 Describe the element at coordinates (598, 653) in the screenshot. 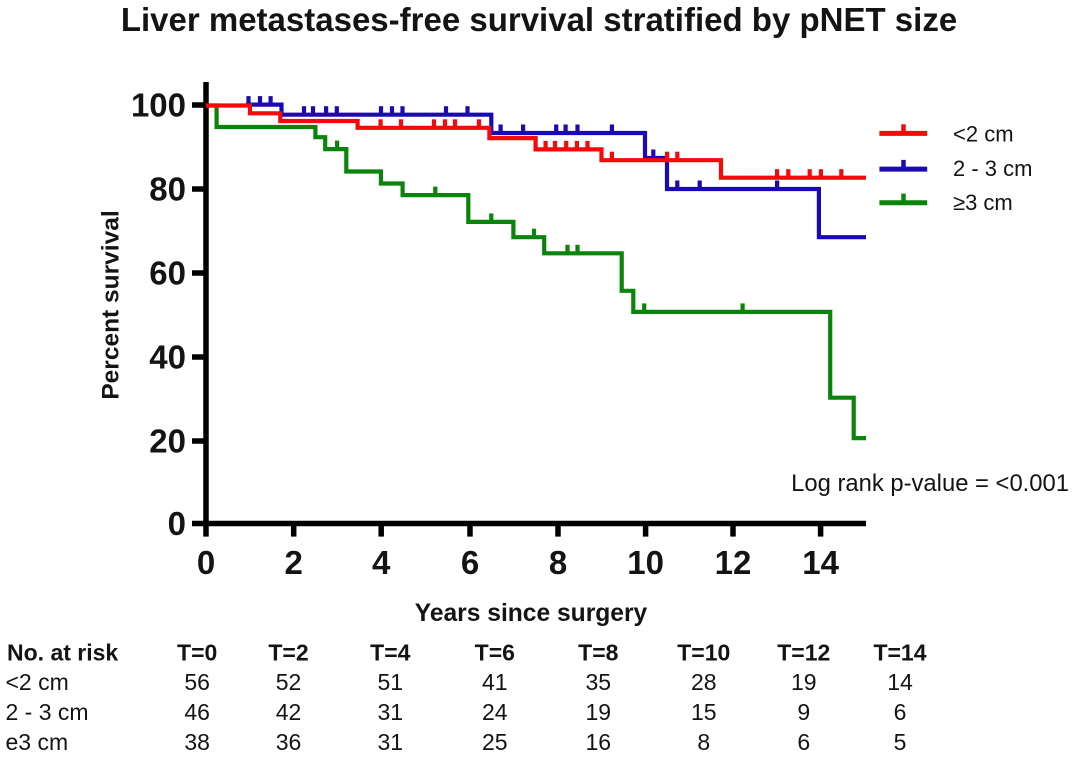

I see `svg-text: T=8` at that location.